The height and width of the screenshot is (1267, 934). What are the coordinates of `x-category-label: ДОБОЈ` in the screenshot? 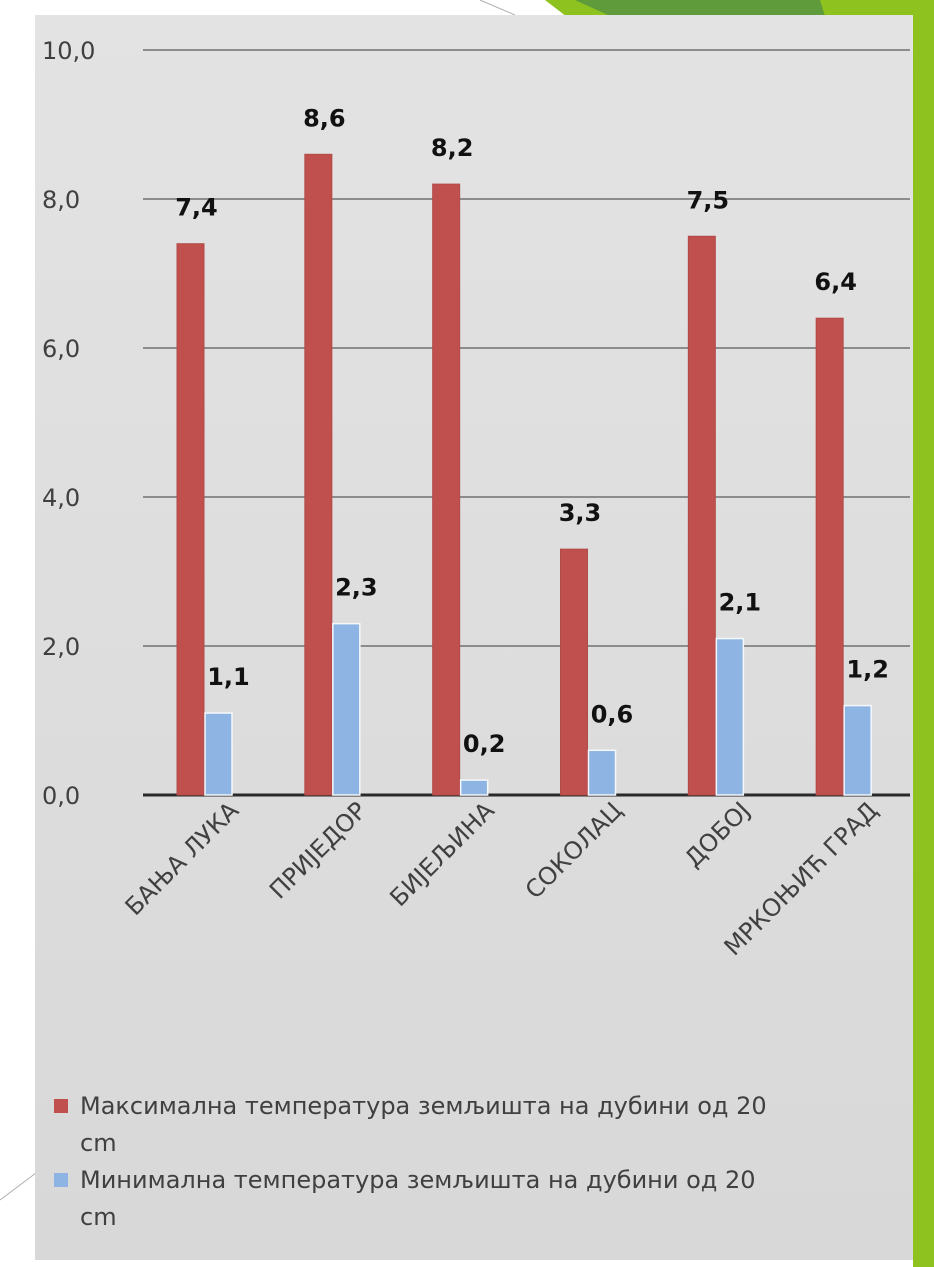 It's located at (717, 834).